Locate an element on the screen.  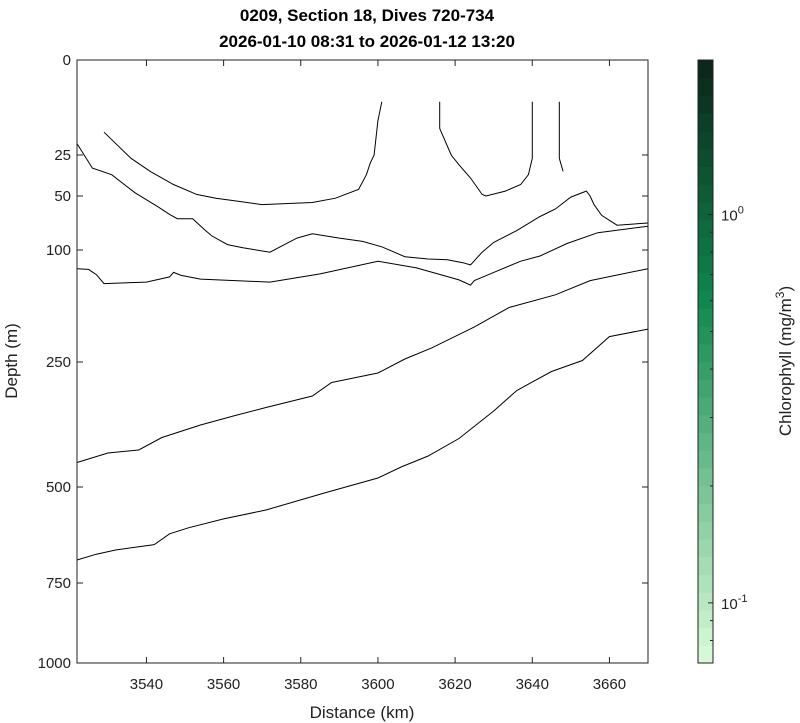
colorbar-frame is located at coordinates (705, 361).